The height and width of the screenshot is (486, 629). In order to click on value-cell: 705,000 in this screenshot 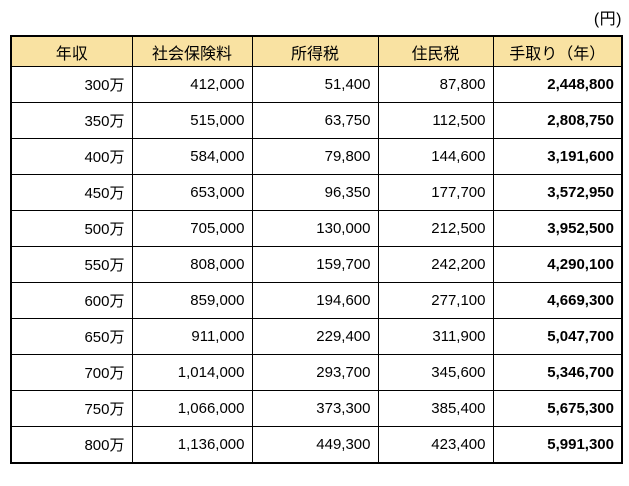, I will do `click(192, 228)`.